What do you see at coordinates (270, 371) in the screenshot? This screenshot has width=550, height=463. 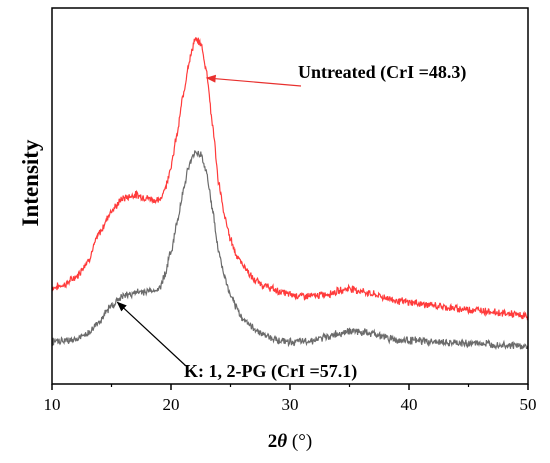 I see `annotation-k12pg-label: K: 1, 2-PG (CrI =57.1)` at bounding box center [270, 371].